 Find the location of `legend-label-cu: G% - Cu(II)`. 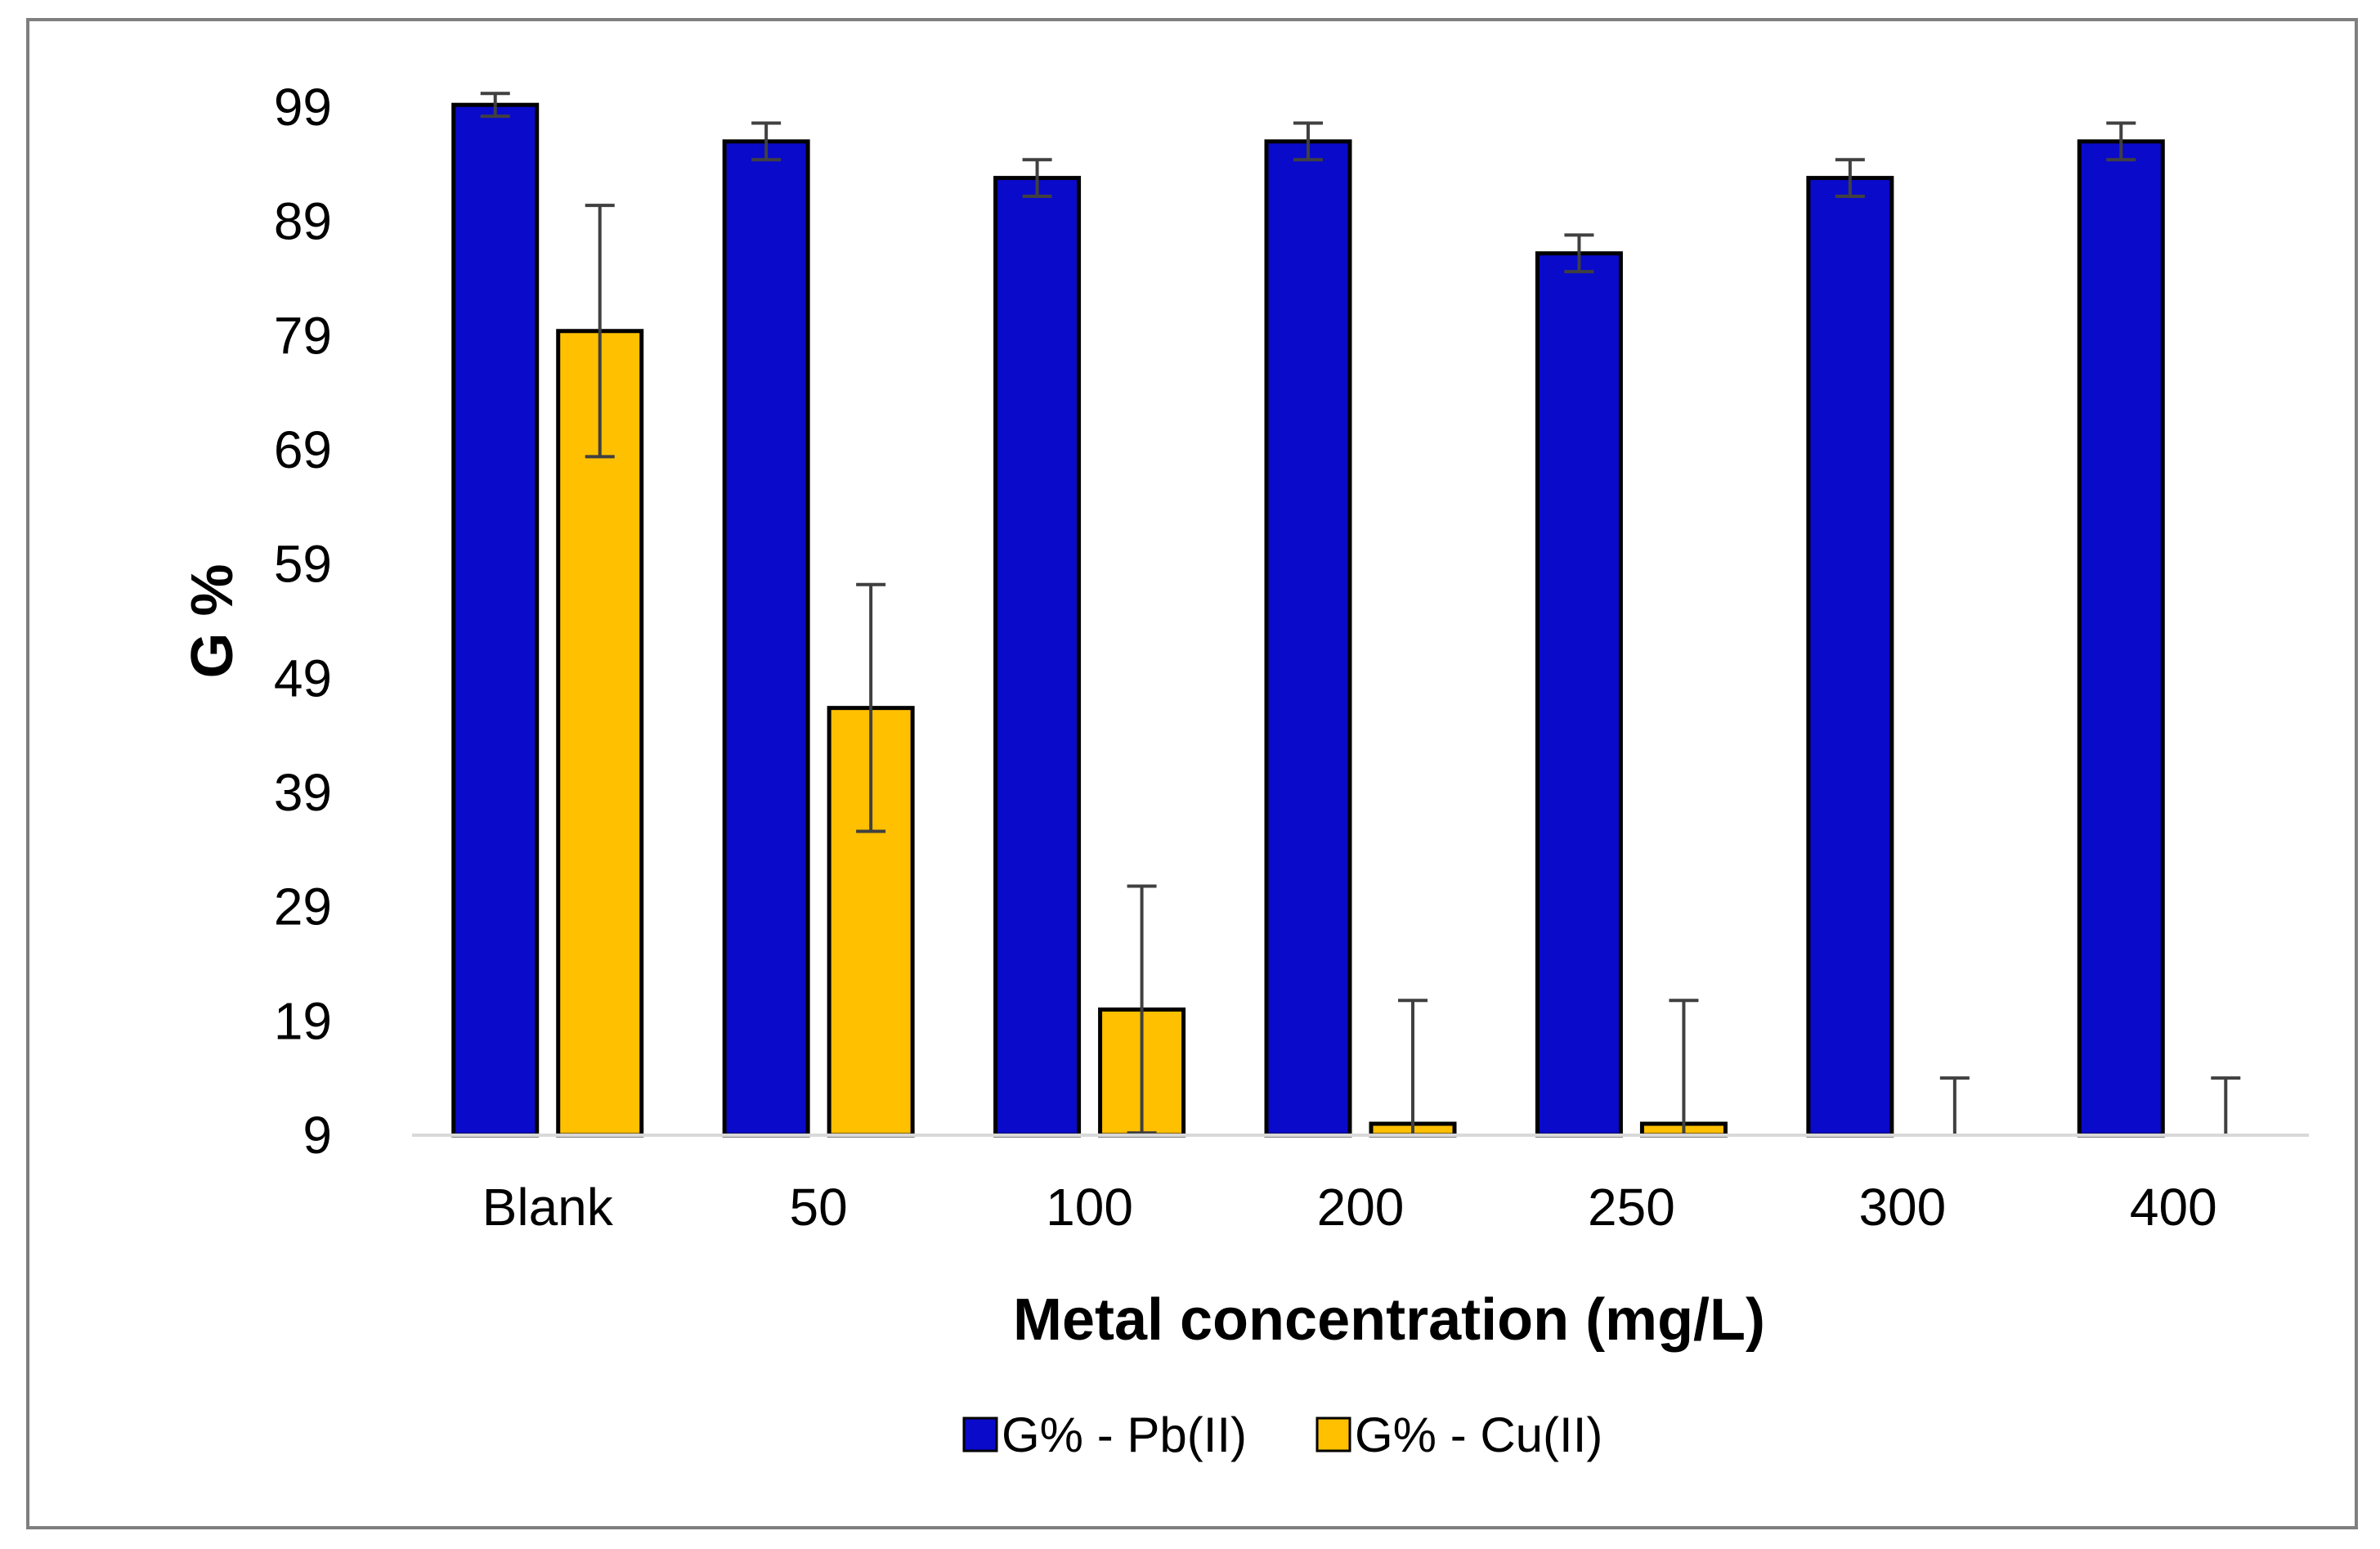

legend-label-cu: G% - Cu(II) is located at coordinates (1478, 1435).